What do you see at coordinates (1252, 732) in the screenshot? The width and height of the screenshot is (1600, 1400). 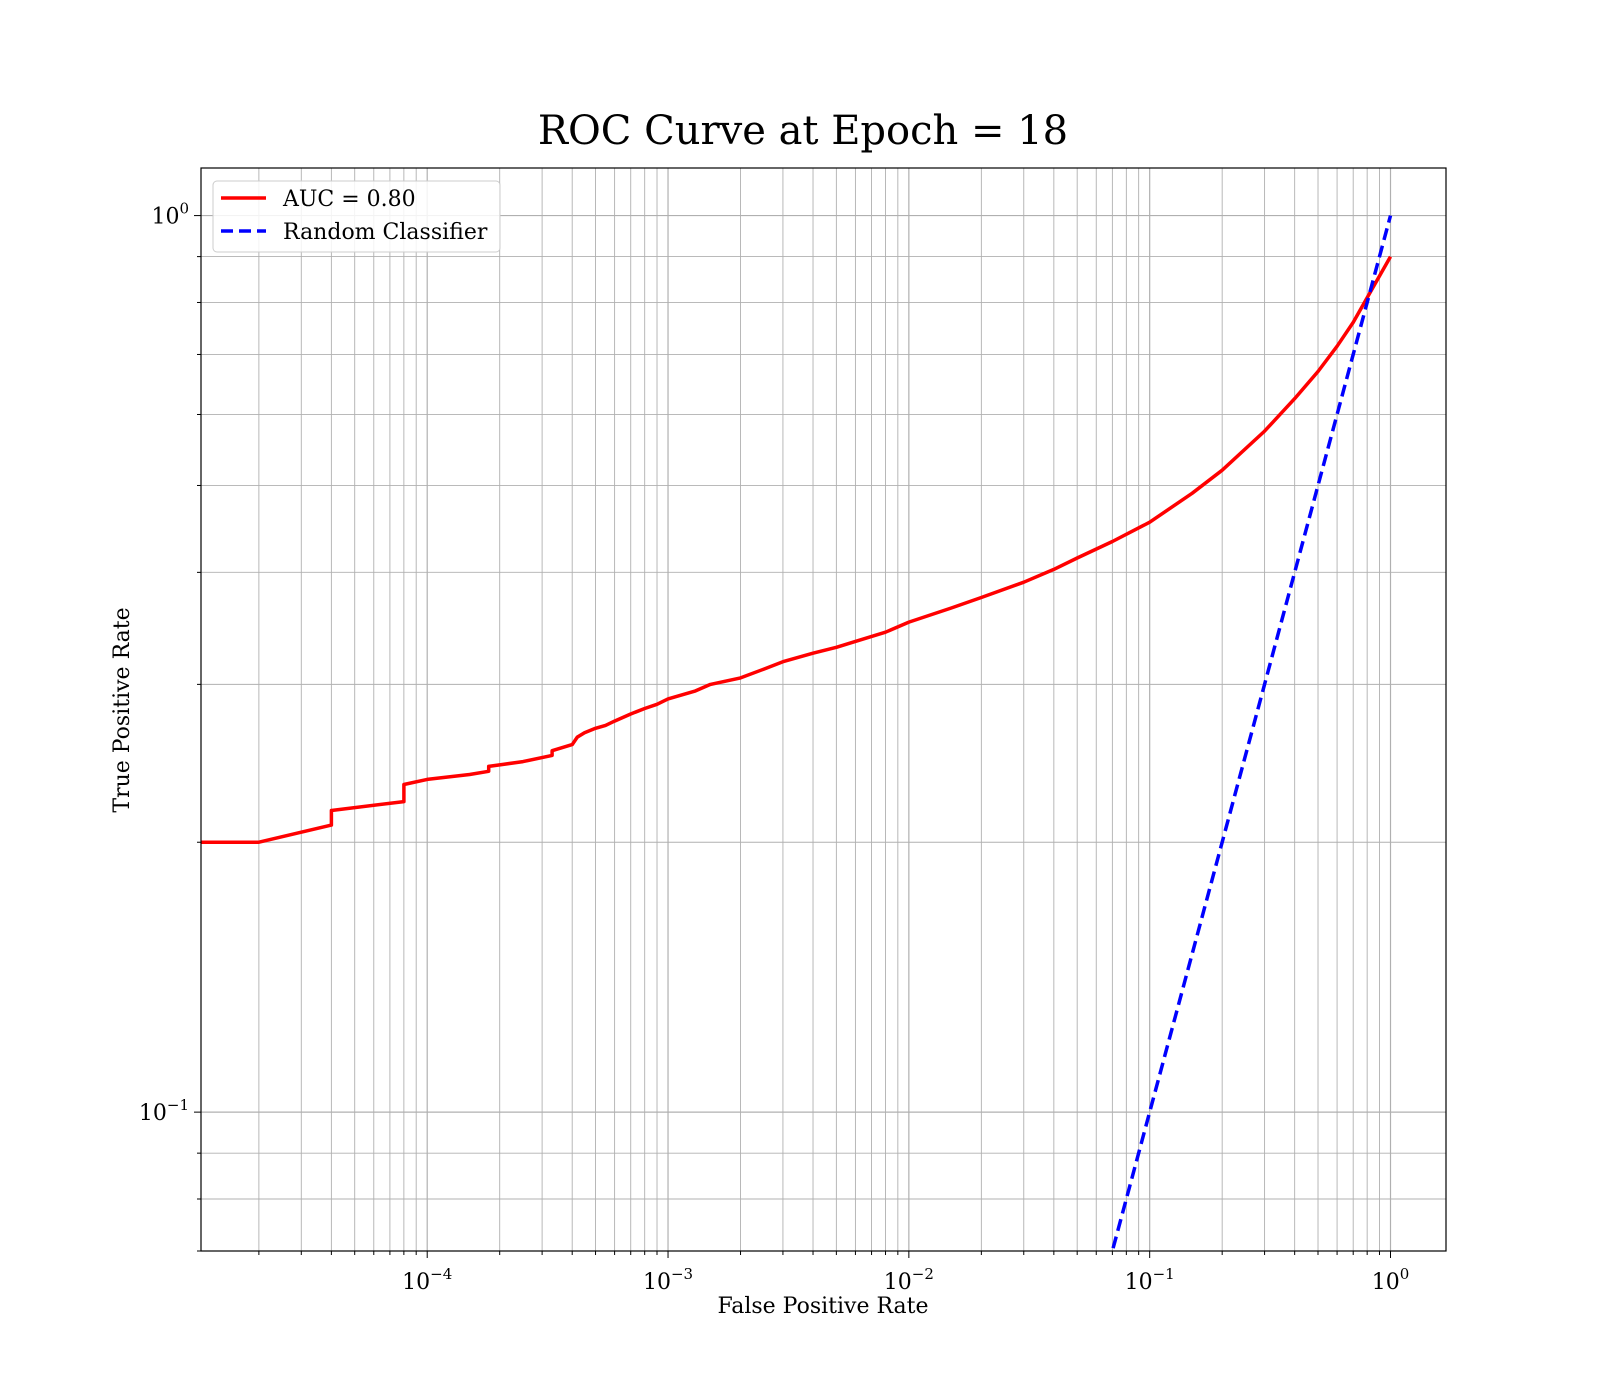 I see `random-classifier-line` at bounding box center [1252, 732].